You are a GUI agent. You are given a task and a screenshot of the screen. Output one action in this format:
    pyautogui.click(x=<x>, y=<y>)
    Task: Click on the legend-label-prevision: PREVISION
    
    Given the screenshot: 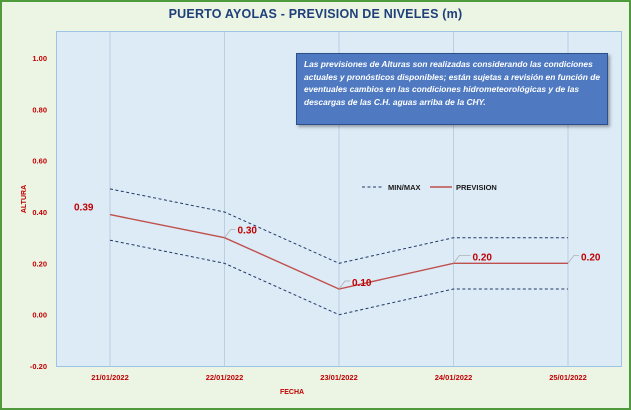 What is the action you would take?
    pyautogui.click(x=476, y=187)
    